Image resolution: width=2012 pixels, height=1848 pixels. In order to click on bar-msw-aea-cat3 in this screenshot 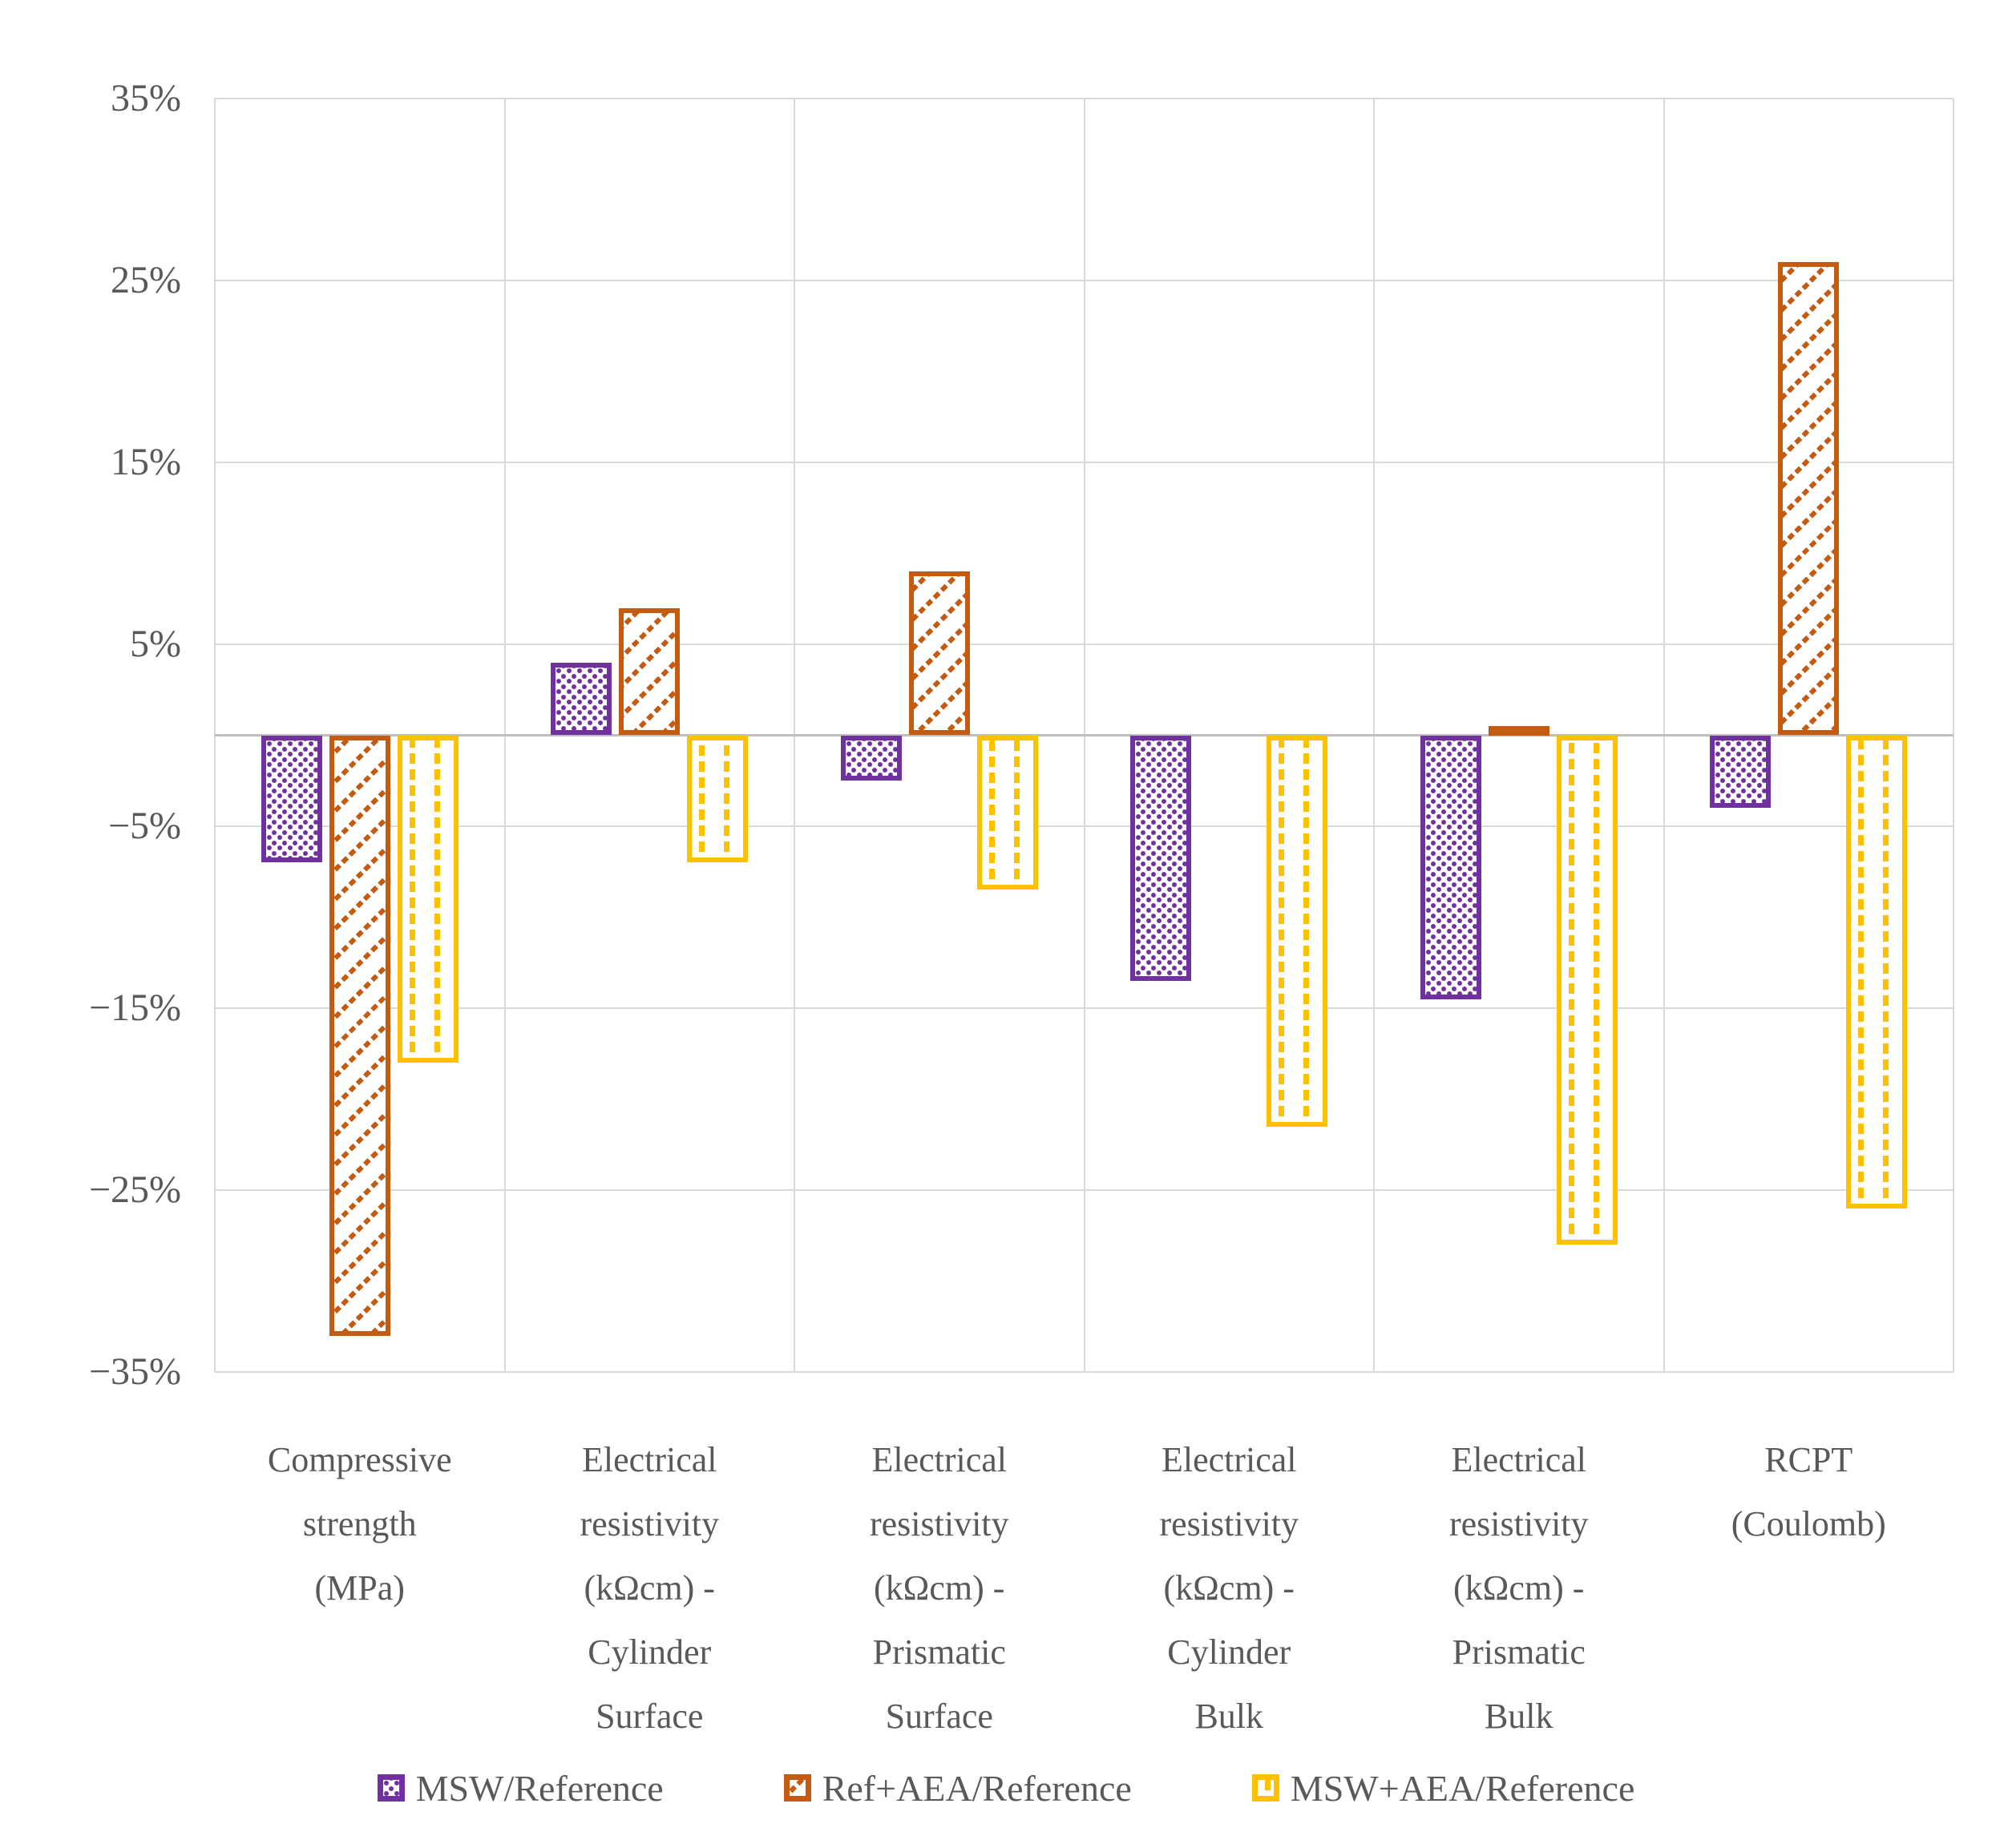, I will do `click(1297, 931)`.